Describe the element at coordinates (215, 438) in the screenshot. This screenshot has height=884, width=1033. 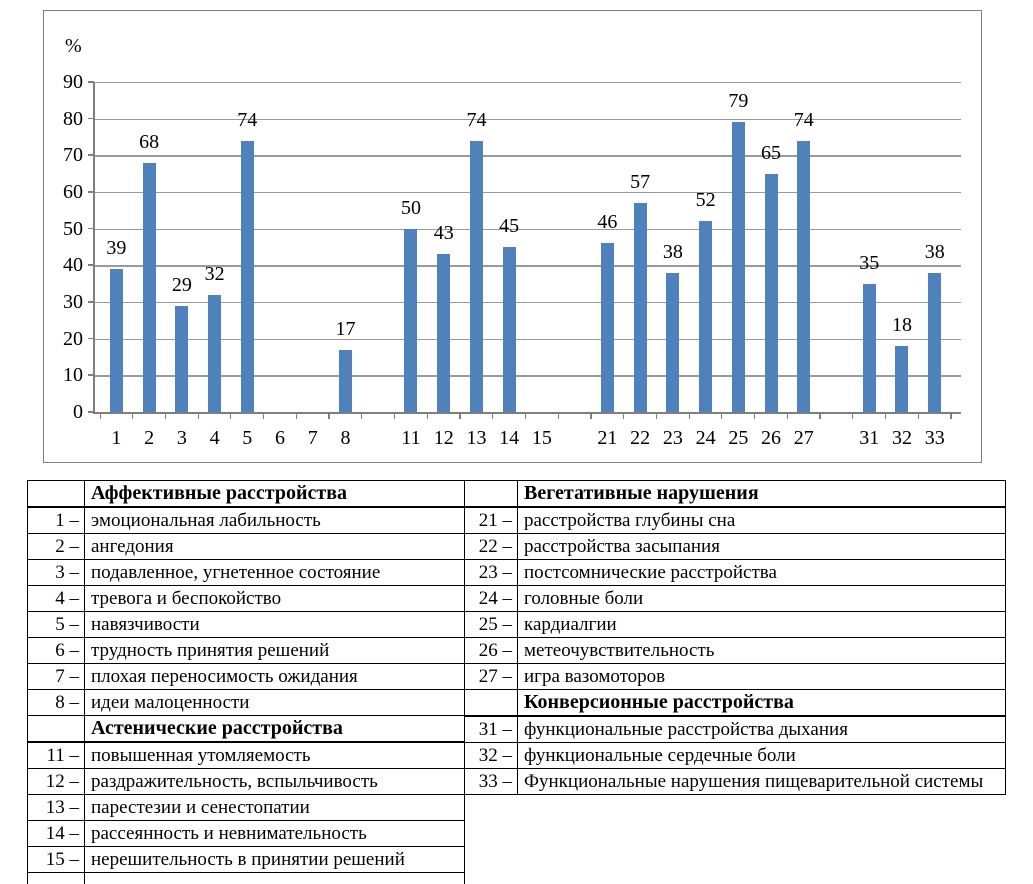
I see `x-axis-tick-label: 4` at that location.